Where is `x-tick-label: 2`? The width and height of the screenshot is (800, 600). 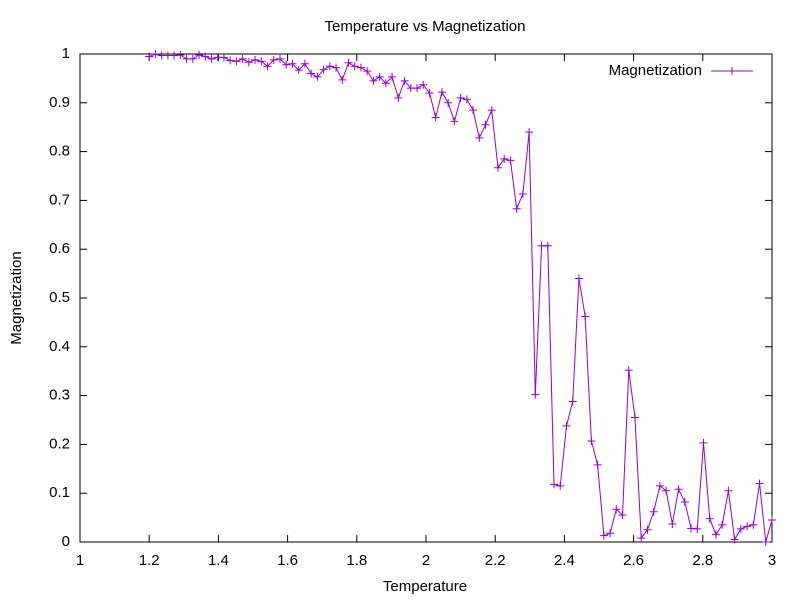
x-tick-label: 2 is located at coordinates (426, 560).